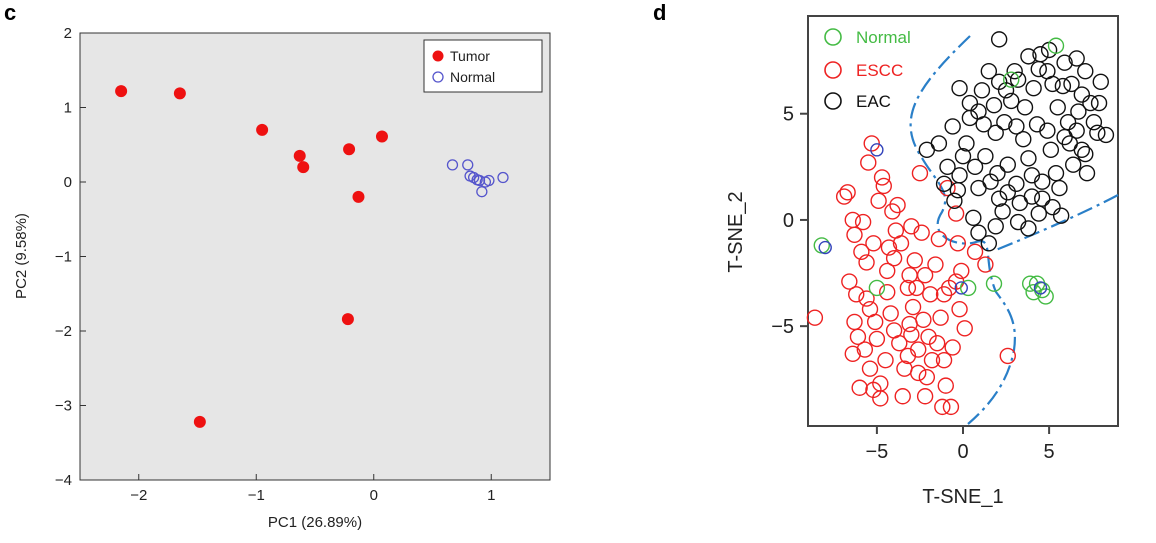 The image size is (1156, 543). Describe the element at coordinates (438, 56) in the screenshot. I see `legend-tumor-marker` at that location.